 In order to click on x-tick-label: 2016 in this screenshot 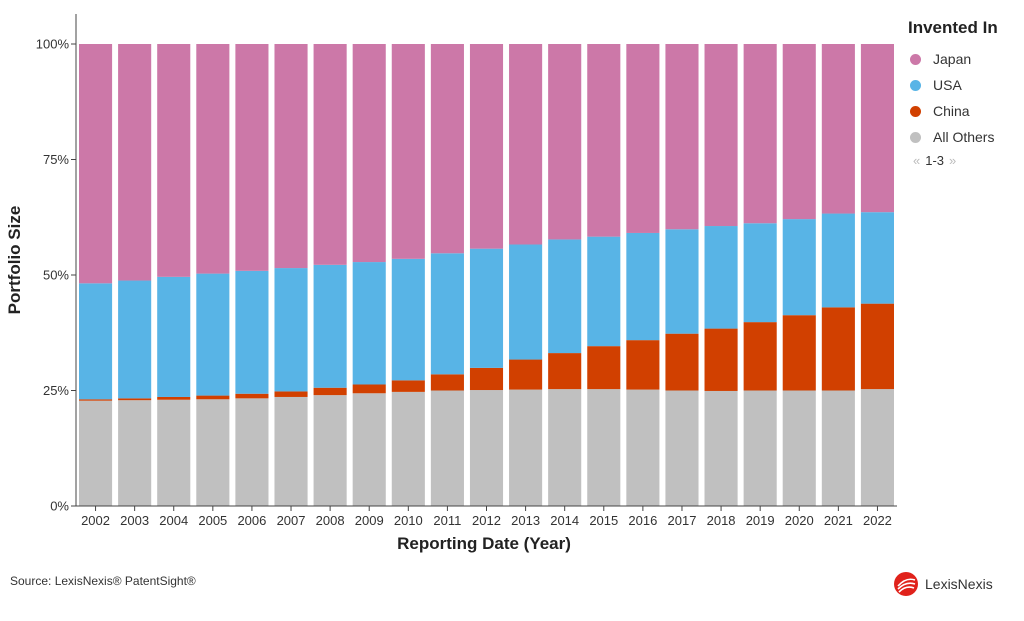, I will do `click(642, 520)`.